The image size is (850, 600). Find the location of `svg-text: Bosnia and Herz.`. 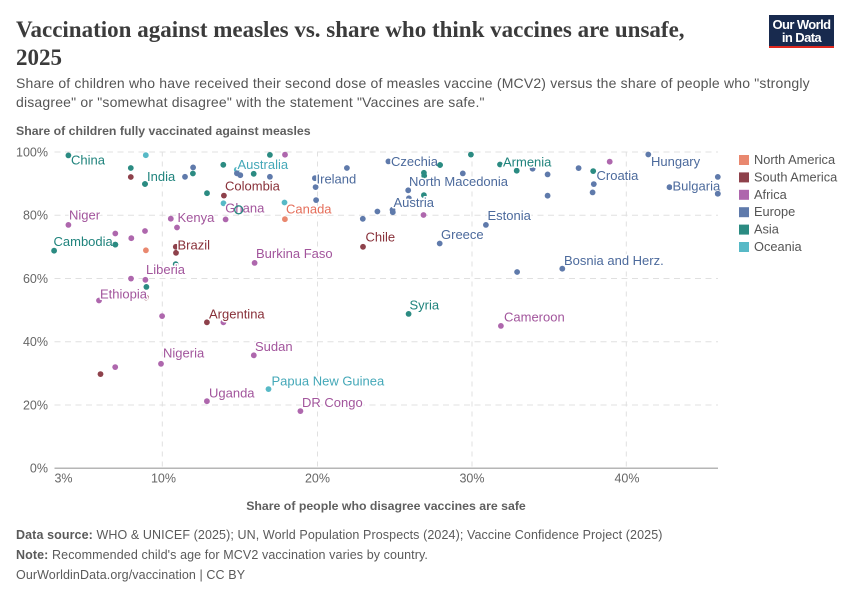

svg-text: Bosnia and Herz. is located at coordinates (614, 260).